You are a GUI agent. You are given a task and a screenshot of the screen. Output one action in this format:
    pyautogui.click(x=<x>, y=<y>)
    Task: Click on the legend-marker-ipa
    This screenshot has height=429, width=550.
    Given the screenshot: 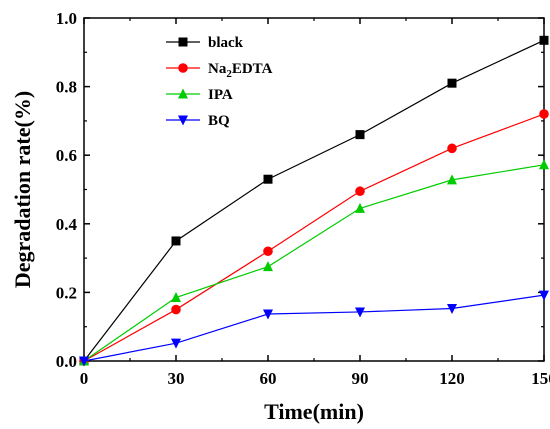 What is the action you would take?
    pyautogui.click(x=183, y=93)
    